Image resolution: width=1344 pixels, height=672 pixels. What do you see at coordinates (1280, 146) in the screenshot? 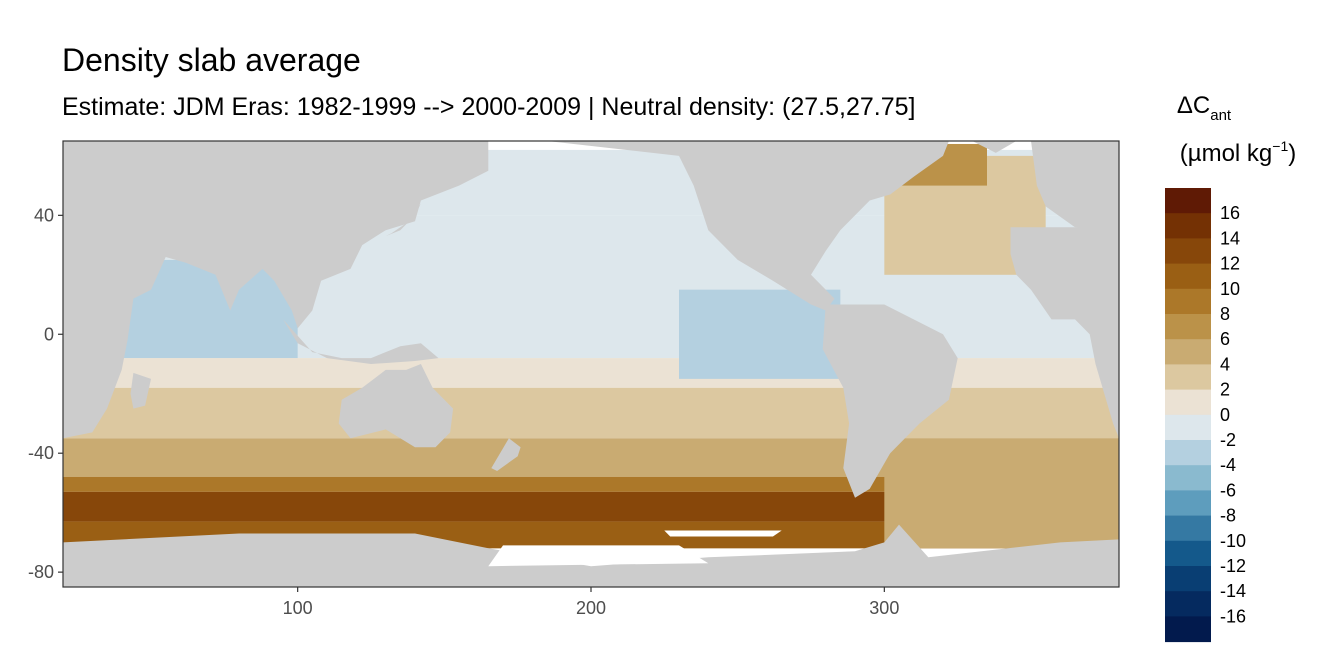
I see `legend-unit-superscript: −1` at bounding box center [1280, 146].